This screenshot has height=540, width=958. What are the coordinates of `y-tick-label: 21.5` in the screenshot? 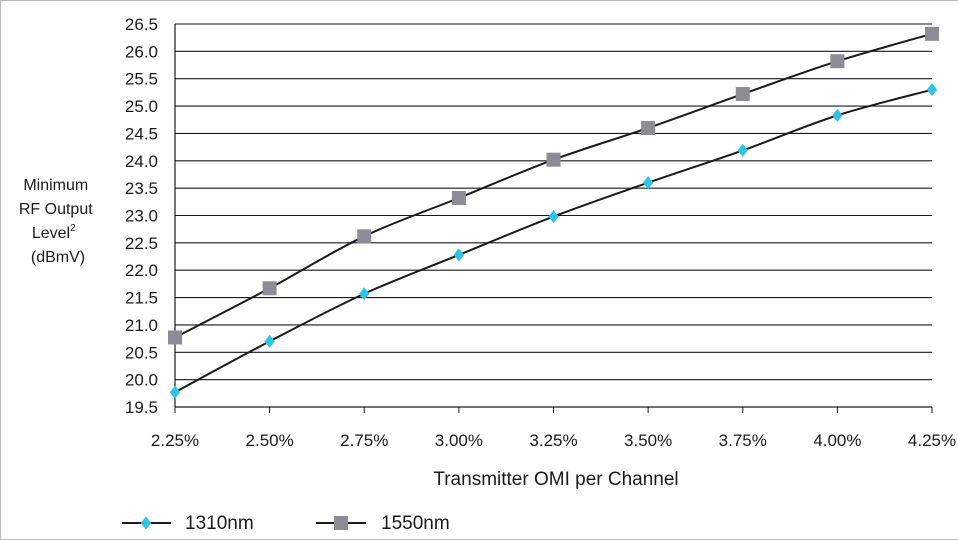 It's located at (141, 298).